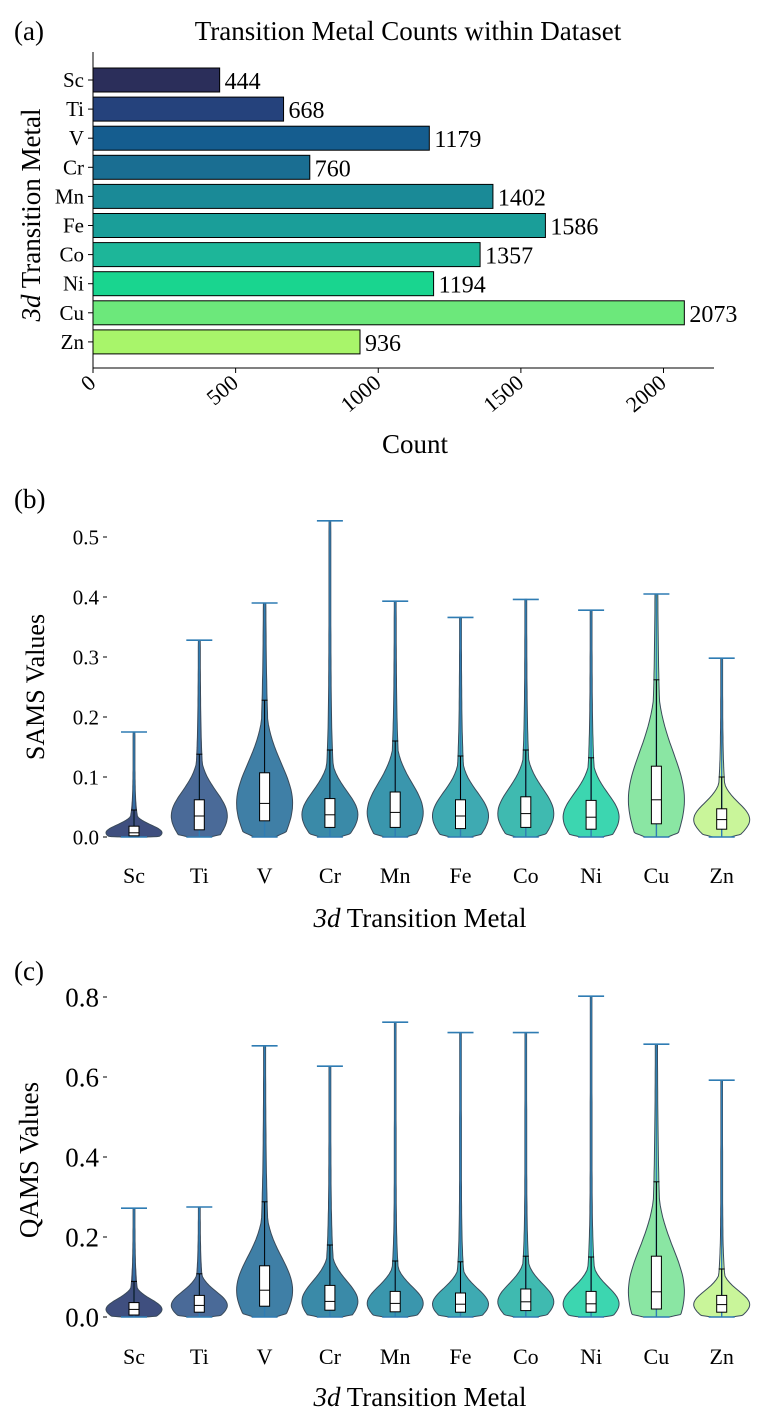 The height and width of the screenshot is (1422, 766). I want to click on data-label-ti: 668, so click(307, 111).